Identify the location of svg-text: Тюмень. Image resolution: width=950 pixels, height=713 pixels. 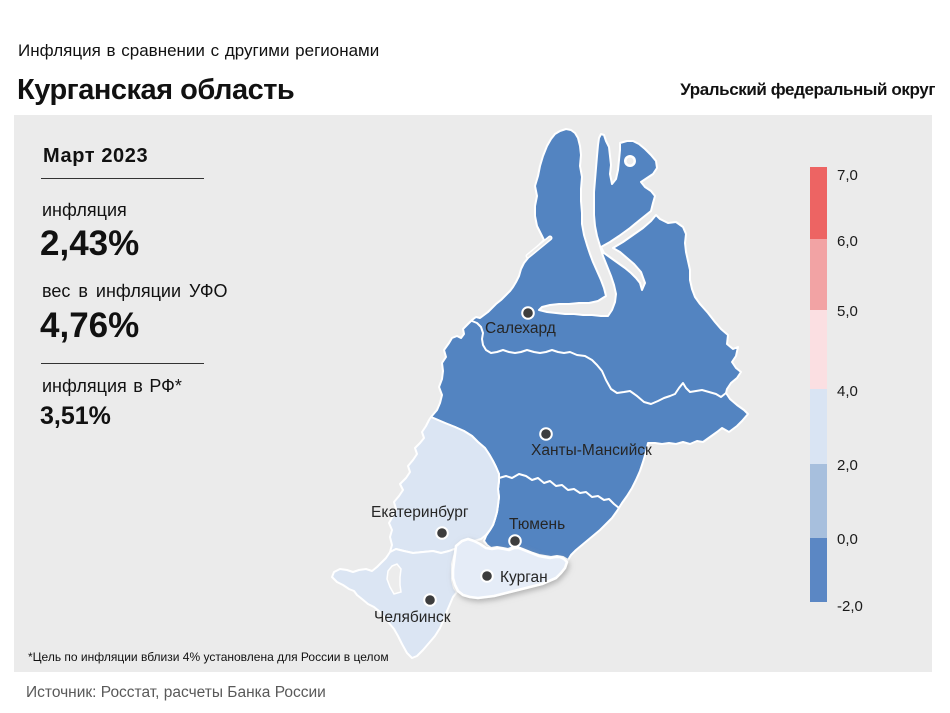
(537, 524).